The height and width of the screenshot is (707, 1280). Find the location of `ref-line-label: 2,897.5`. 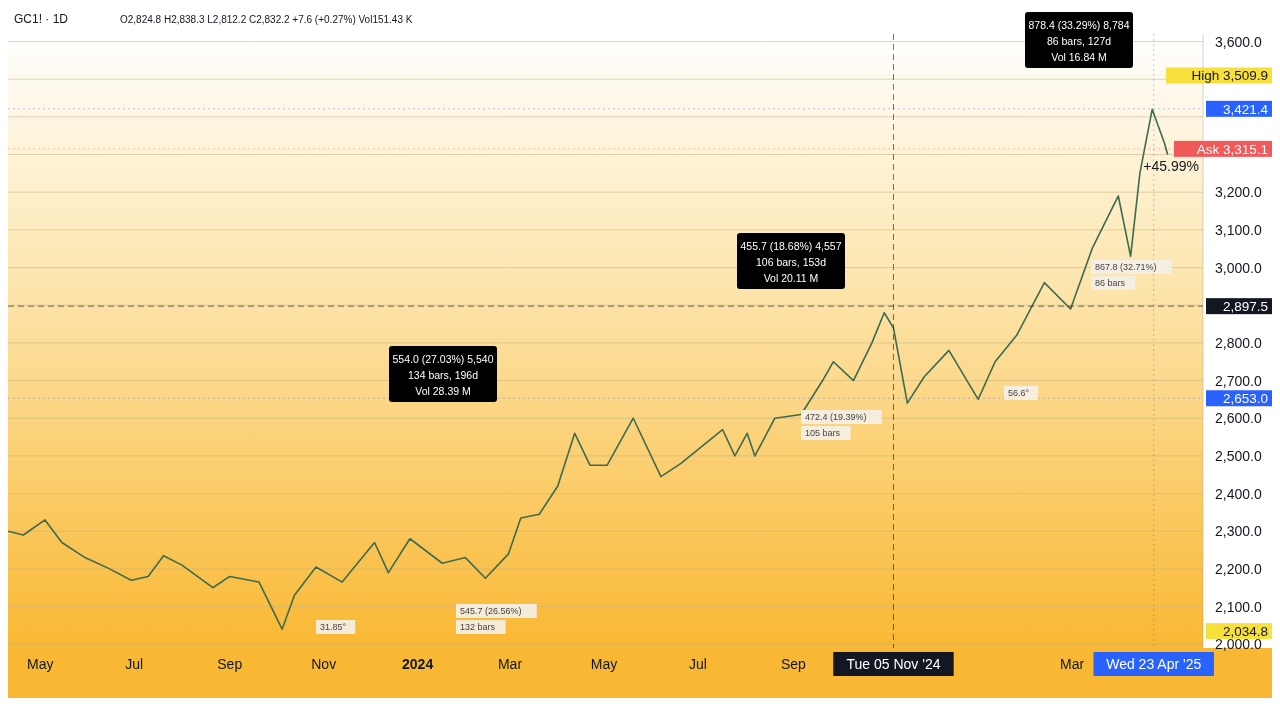

ref-line-label: 2,897.5 is located at coordinates (1245, 307).